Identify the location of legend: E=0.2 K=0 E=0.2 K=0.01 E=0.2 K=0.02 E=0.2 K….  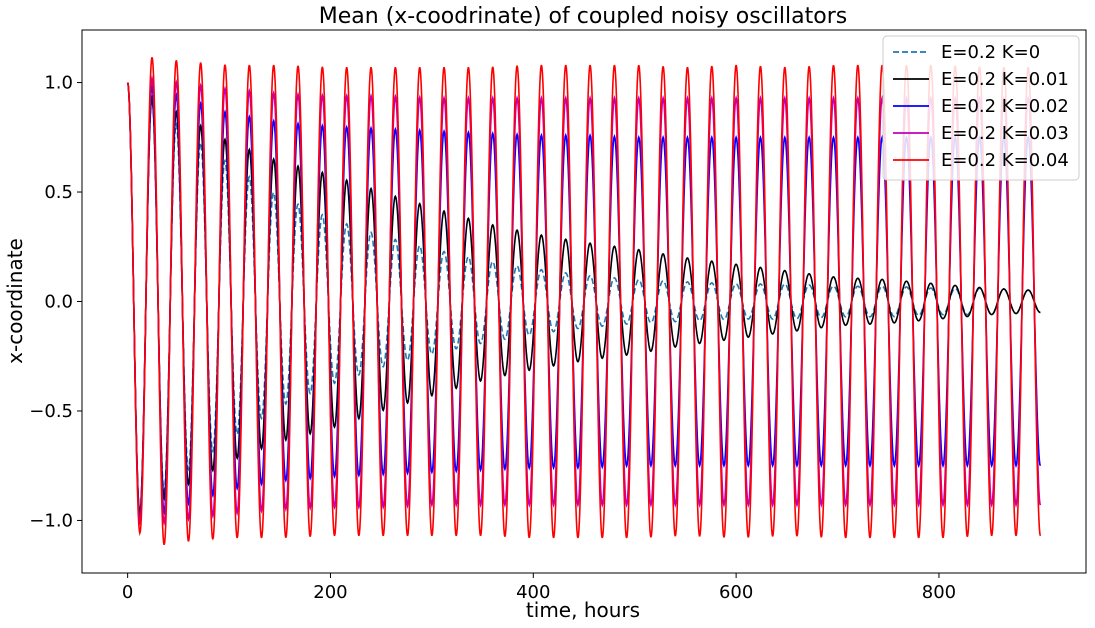
(981, 108).